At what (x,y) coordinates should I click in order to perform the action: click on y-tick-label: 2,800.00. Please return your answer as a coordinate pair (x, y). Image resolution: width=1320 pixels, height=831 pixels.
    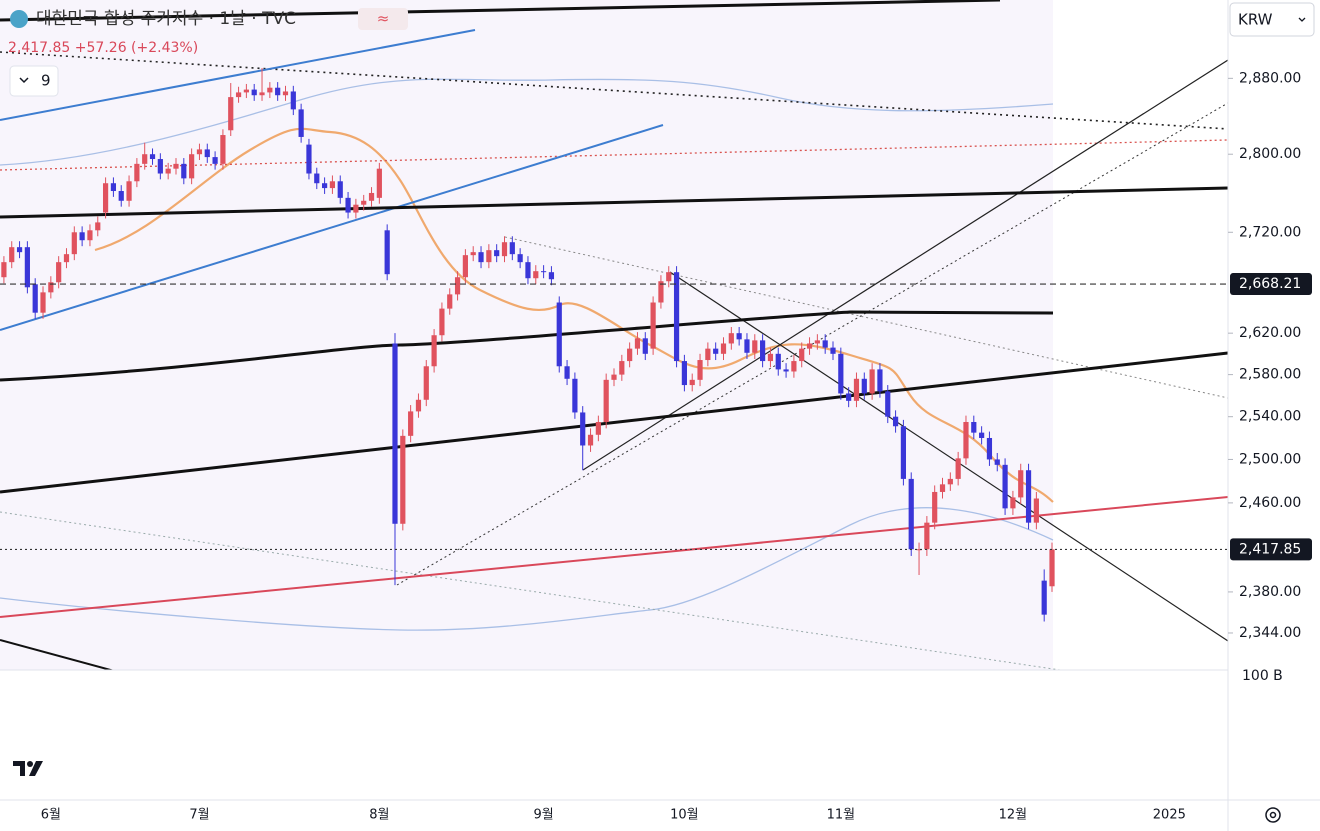
    Looking at the image, I should click on (1270, 154).